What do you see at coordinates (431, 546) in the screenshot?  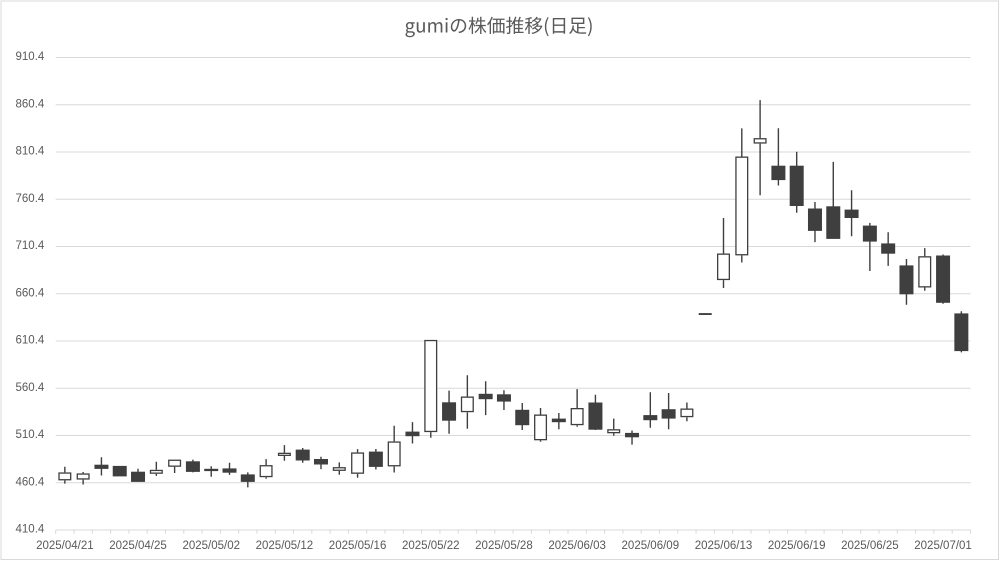 I see `svg-text: 2025/05/22` at bounding box center [431, 546].